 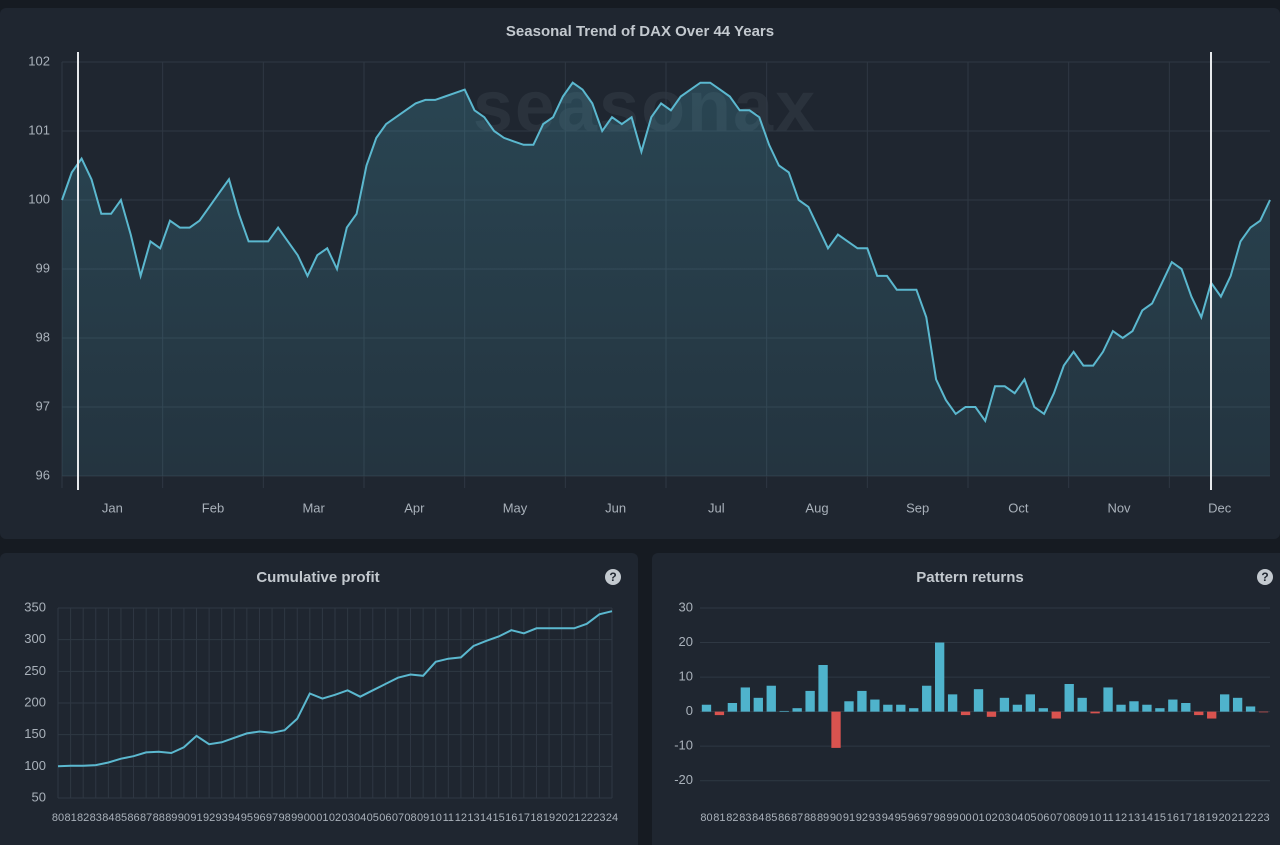 I want to click on x-tick-label: 94, so click(x=234, y=818).